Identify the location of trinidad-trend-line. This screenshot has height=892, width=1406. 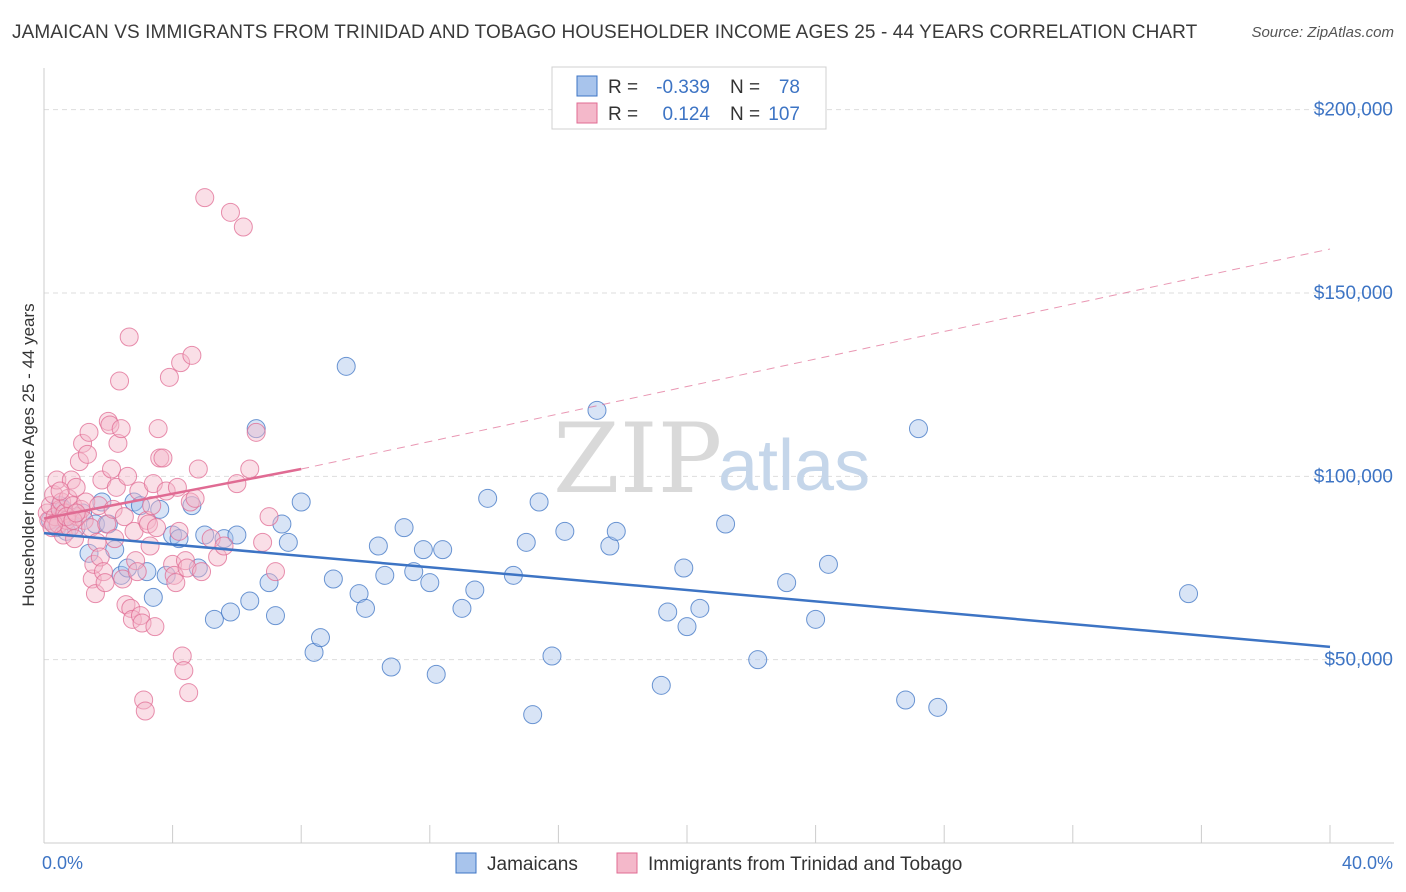
(172, 493).